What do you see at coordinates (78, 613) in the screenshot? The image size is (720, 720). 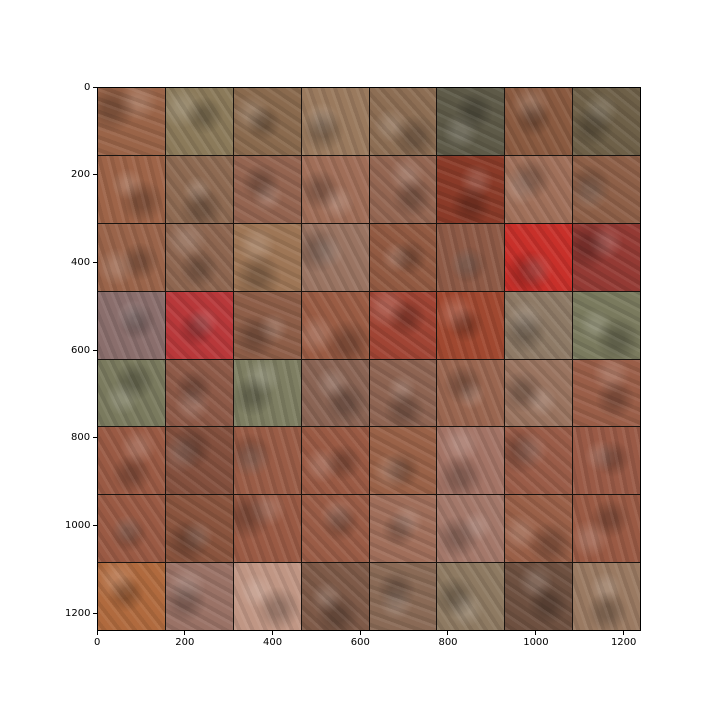 I see `y-tick-label: 1200` at bounding box center [78, 613].